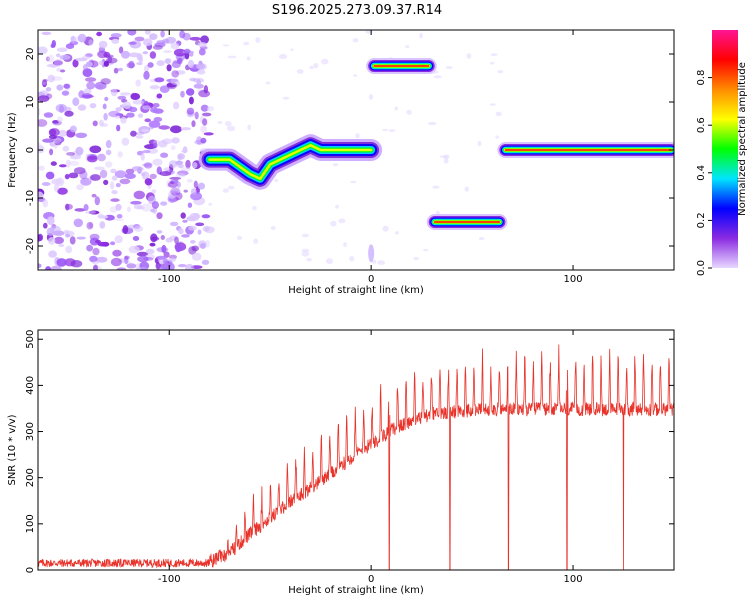 The height and width of the screenshot is (600, 750). Describe the element at coordinates (356, 590) in the screenshot. I see `x-axis-title: Height of straight line (km)` at that location.